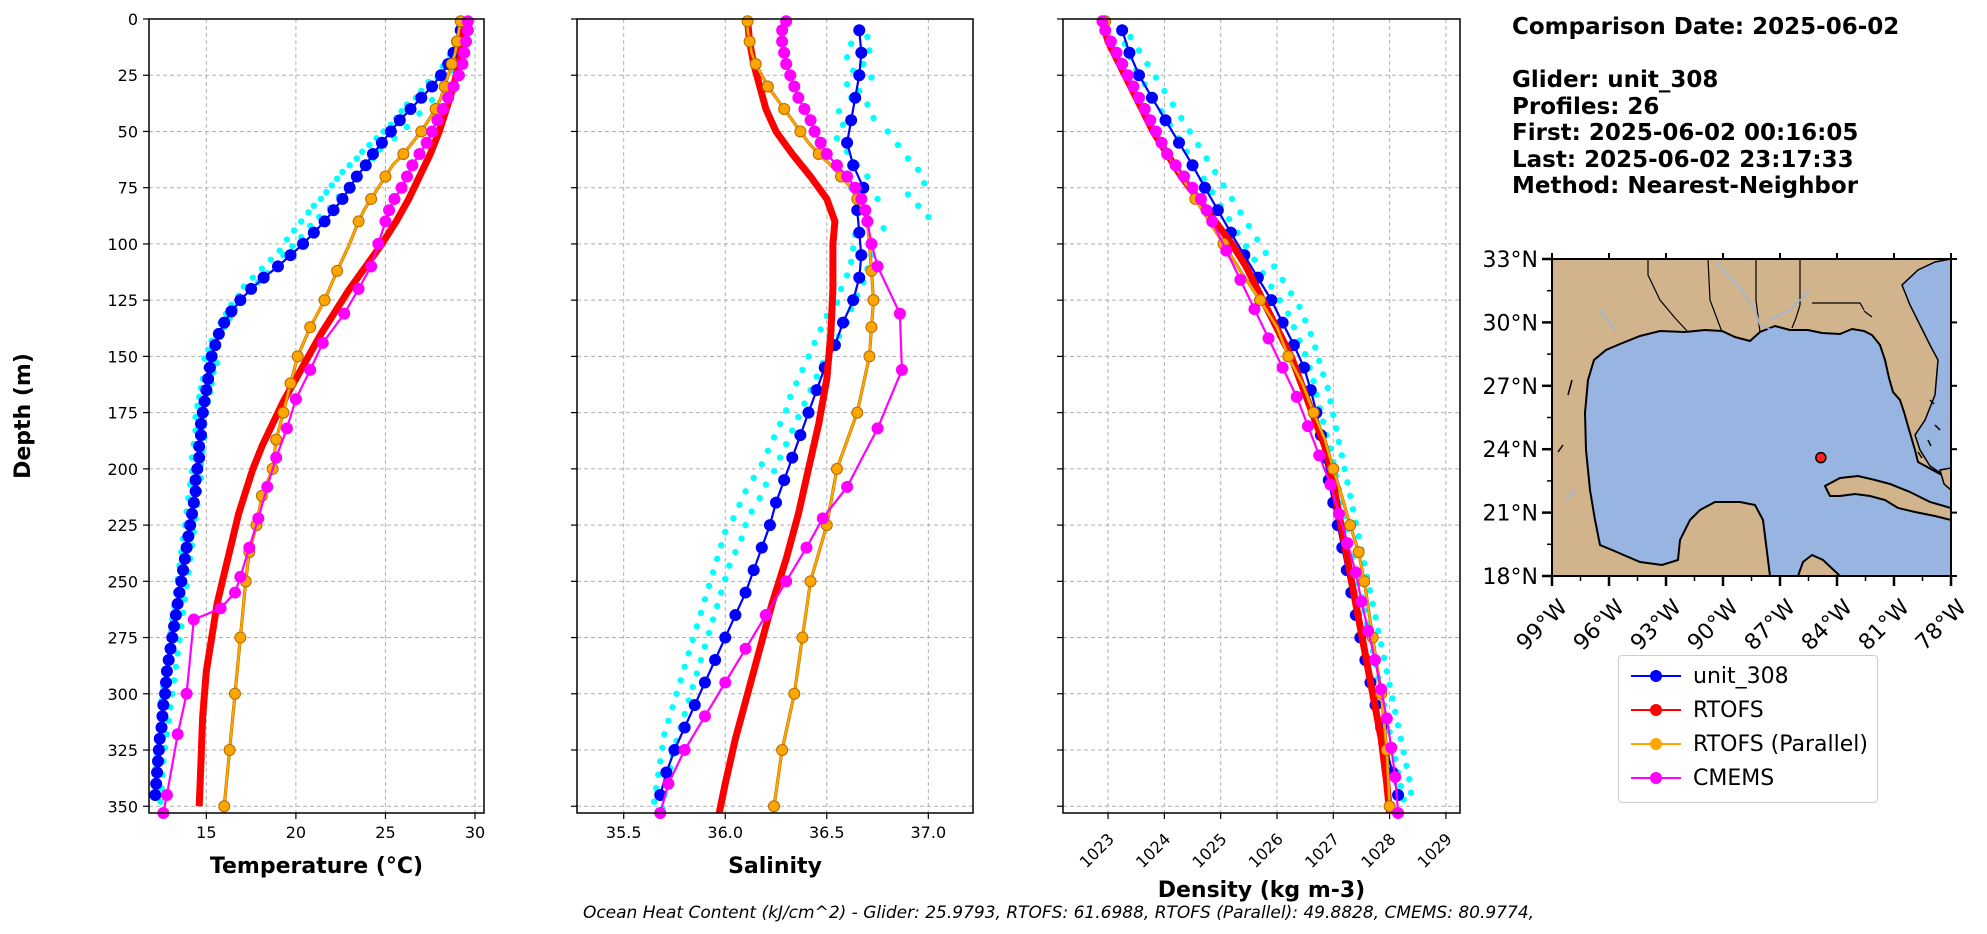 The image size is (1987, 934). I want to click on map-lon-label: 78°W, so click(1941, 625).